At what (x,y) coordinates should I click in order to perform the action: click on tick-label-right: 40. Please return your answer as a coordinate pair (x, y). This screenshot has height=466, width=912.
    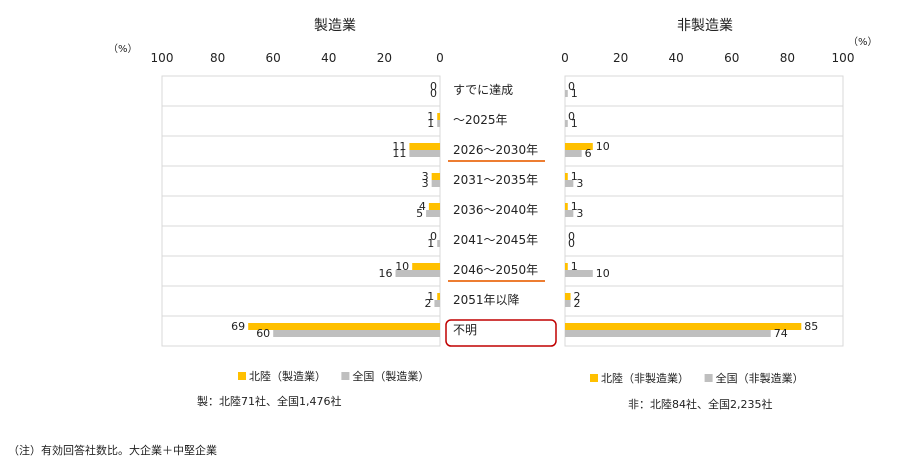
    Looking at the image, I should click on (676, 58).